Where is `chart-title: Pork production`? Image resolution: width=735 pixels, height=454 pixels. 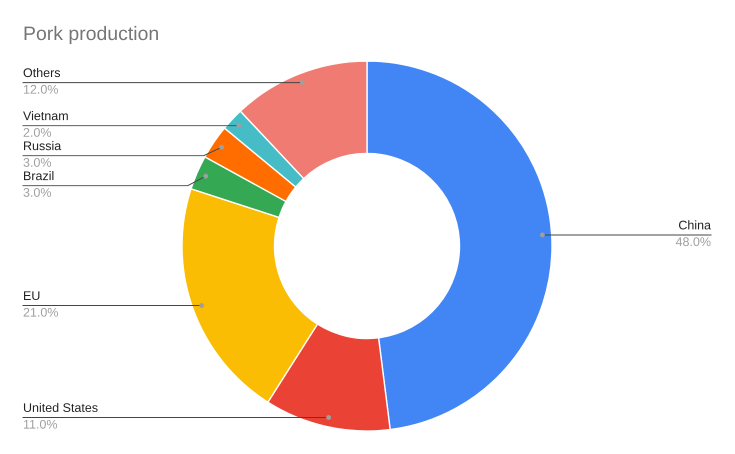 chart-title: Pork production is located at coordinates (91, 35).